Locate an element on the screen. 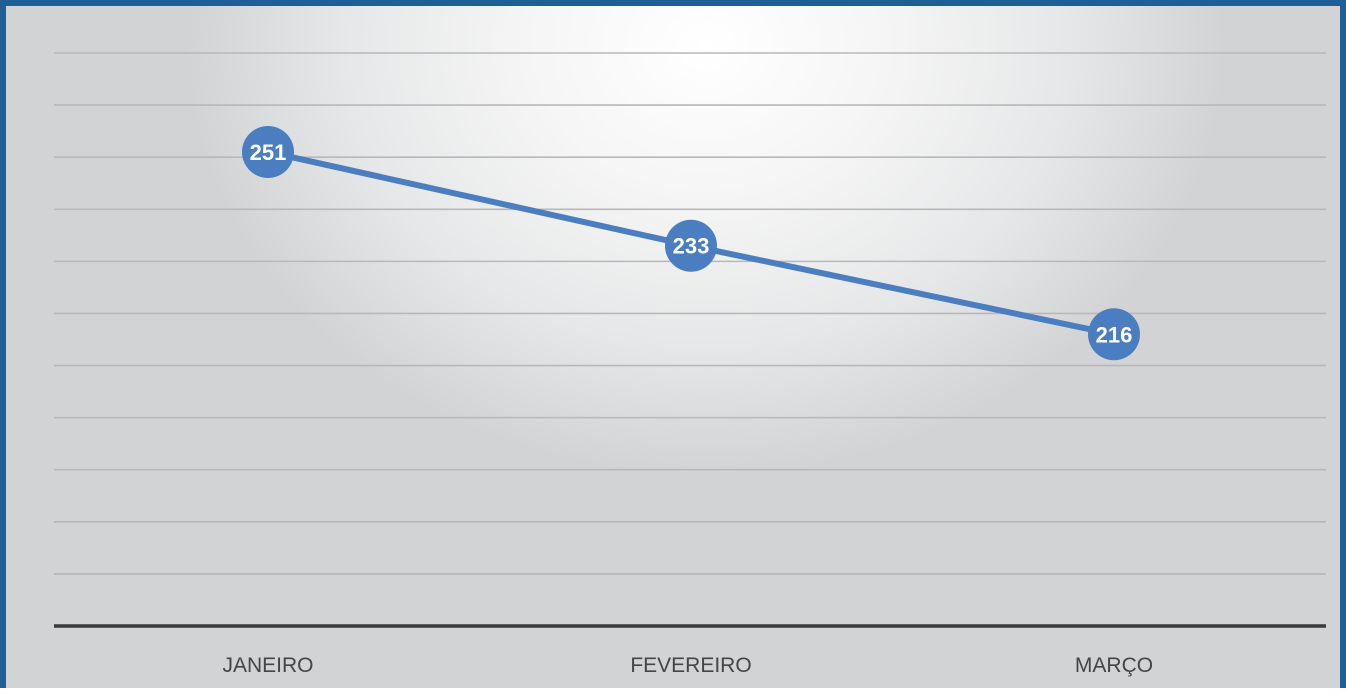  x-tick-label: MARÇO is located at coordinates (1114, 665).